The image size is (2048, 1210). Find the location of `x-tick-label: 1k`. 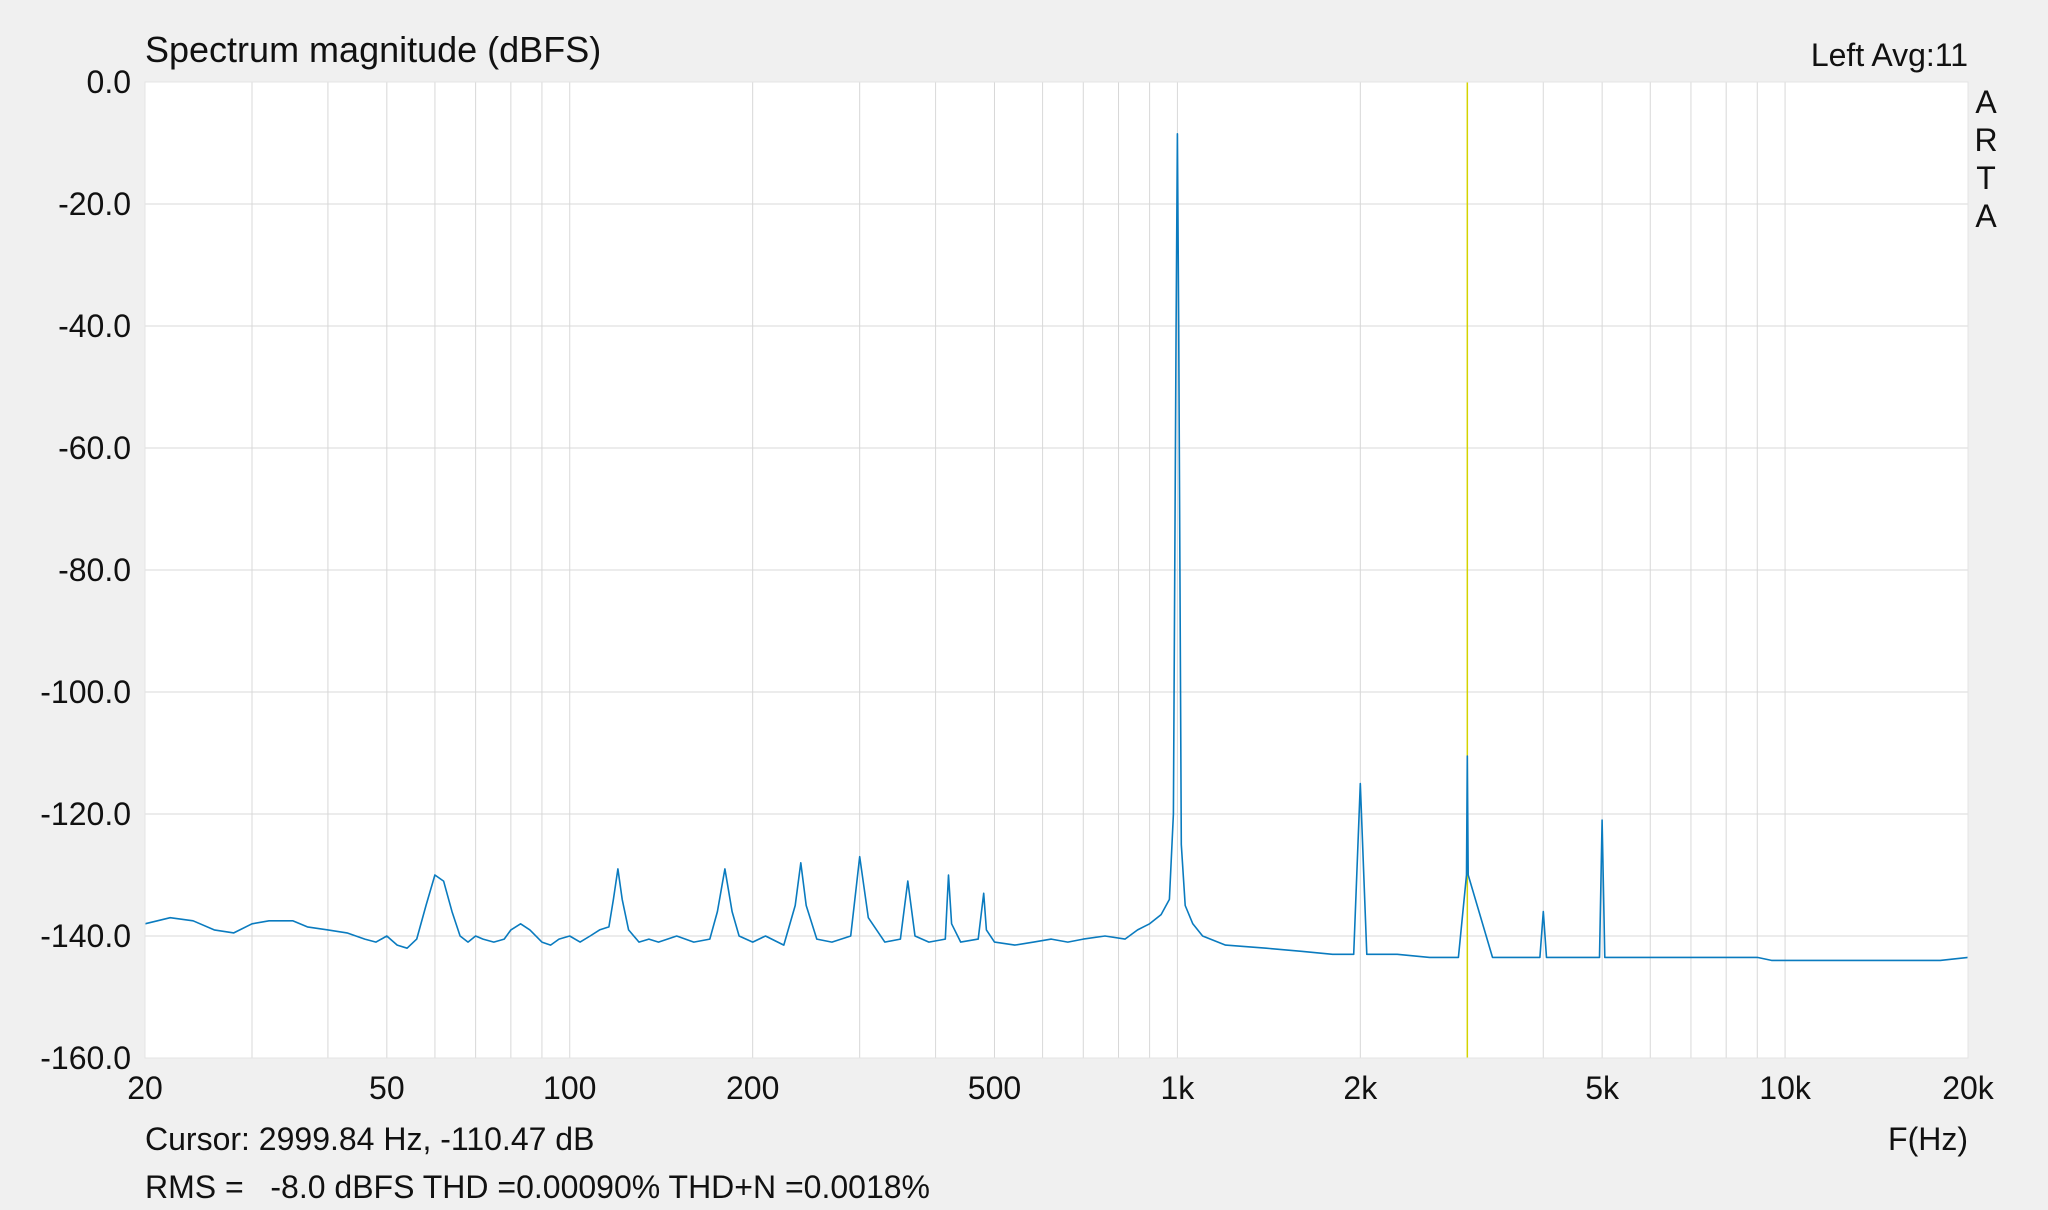

x-tick-label: 1k is located at coordinates (1178, 1088).